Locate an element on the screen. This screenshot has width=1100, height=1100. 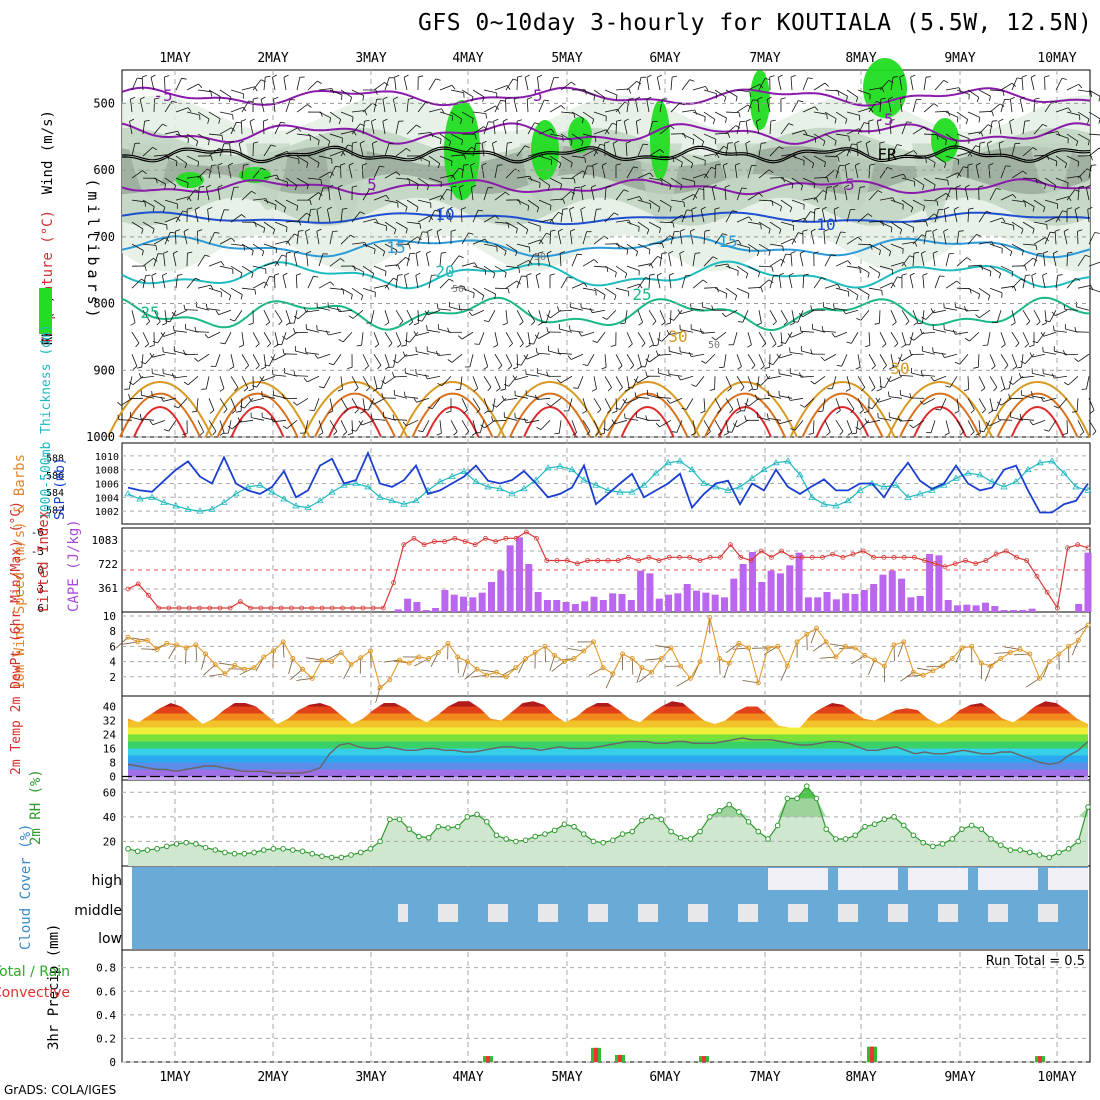
wind10m-point is located at coordinates (952, 659).